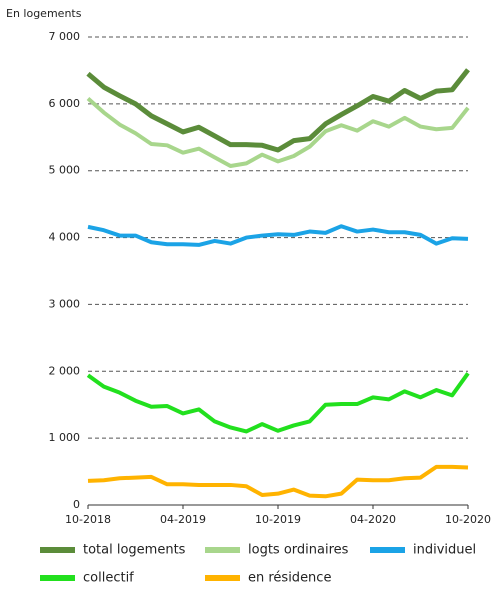 The height and width of the screenshot is (590, 497). I want to click on x-tick-label: 10-2018, so click(88, 519).